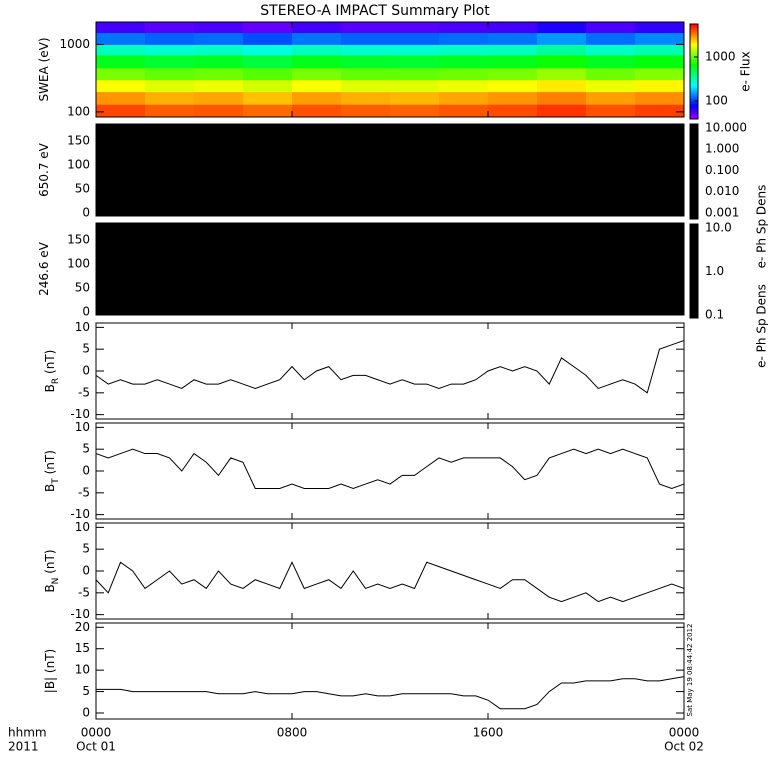 The height and width of the screenshot is (780, 780). I want to click on y-tick-label: 20, so click(82, 627).